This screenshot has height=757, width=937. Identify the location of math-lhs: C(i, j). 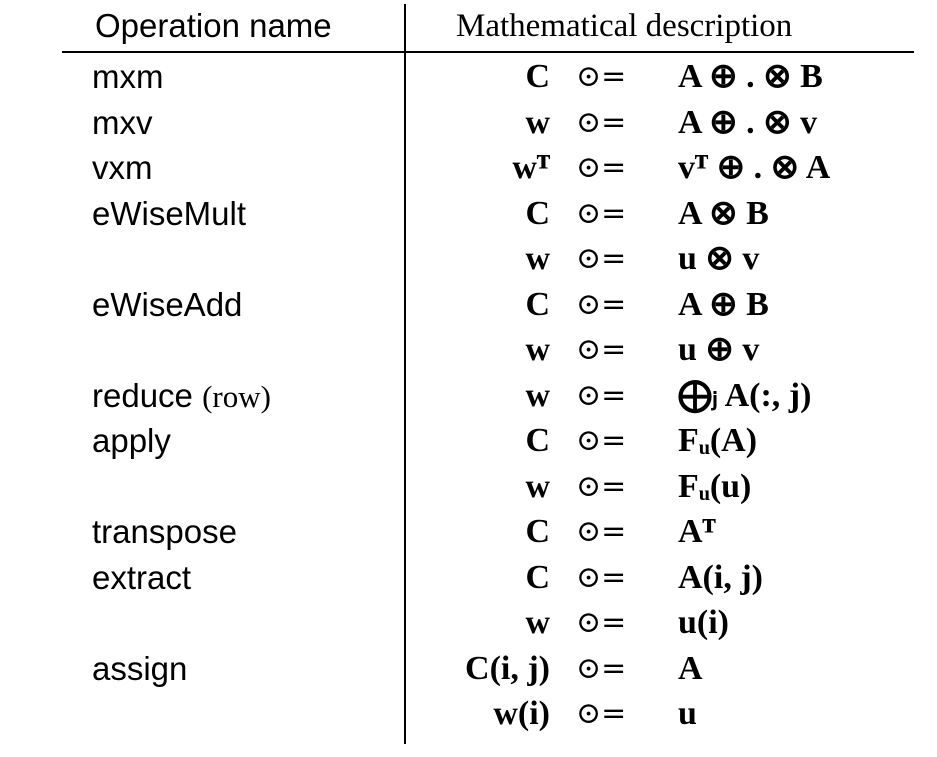
(507, 668).